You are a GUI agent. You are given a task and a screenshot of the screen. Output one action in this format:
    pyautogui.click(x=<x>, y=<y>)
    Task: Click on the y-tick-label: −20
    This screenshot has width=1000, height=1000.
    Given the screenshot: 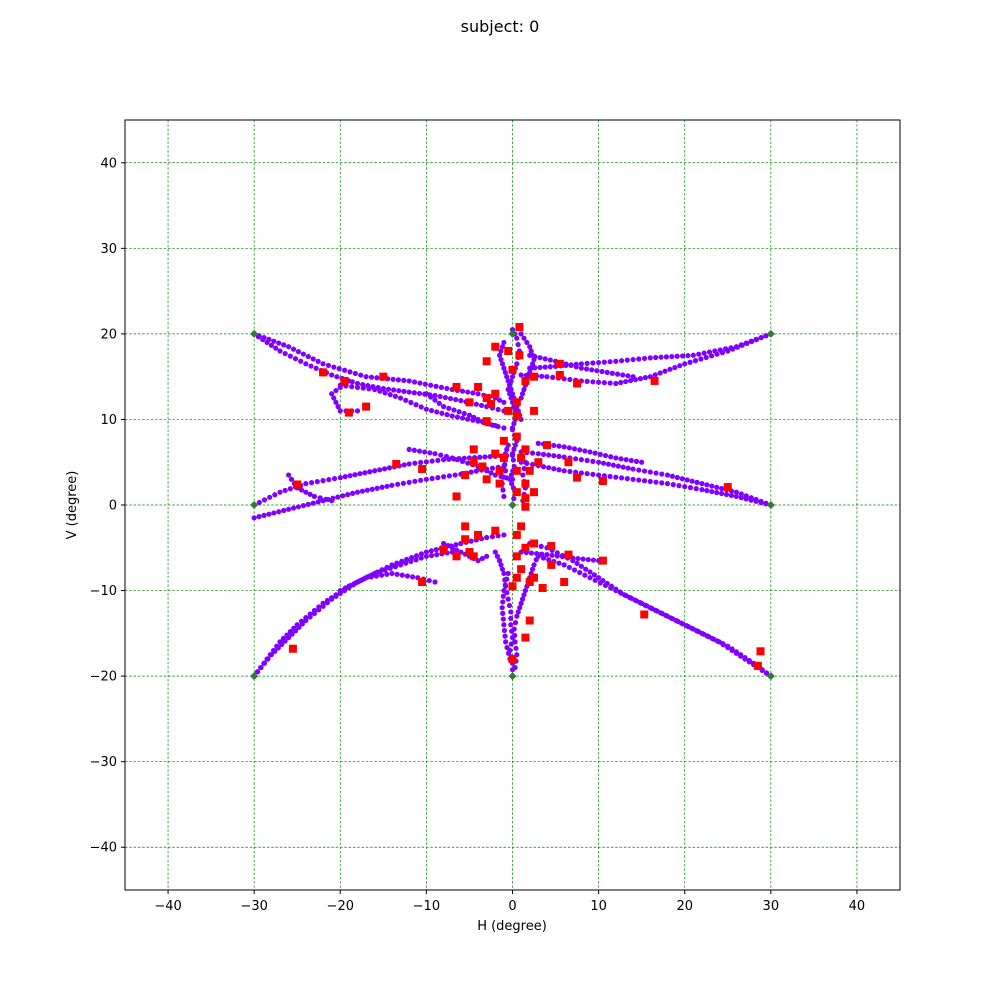 What is the action you would take?
    pyautogui.click(x=103, y=677)
    